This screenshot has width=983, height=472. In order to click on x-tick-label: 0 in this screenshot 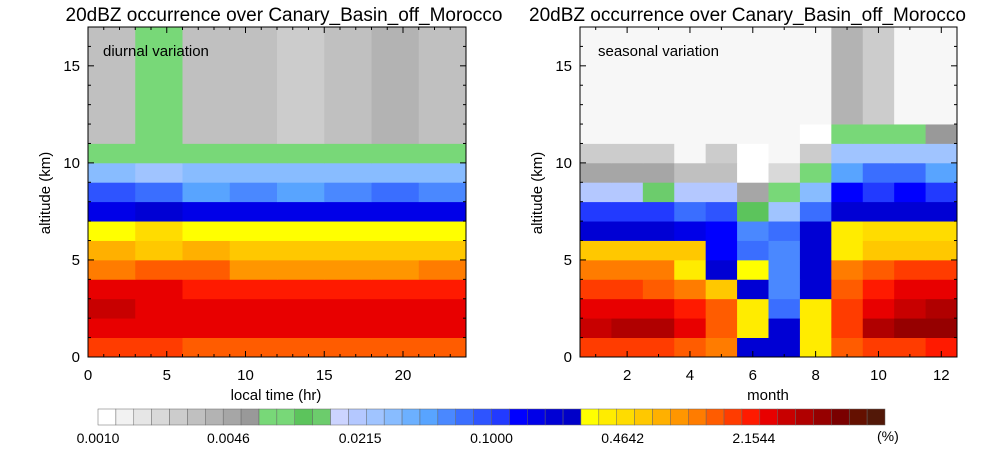, I will do `click(88, 375)`.